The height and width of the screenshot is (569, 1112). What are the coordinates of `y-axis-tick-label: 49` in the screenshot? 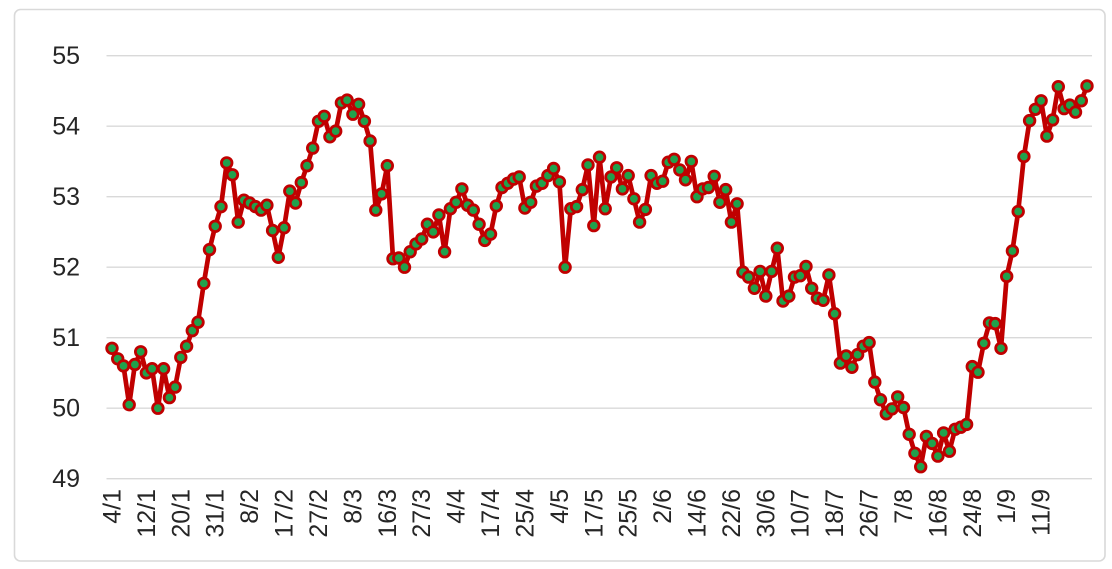 It's located at (66, 479).